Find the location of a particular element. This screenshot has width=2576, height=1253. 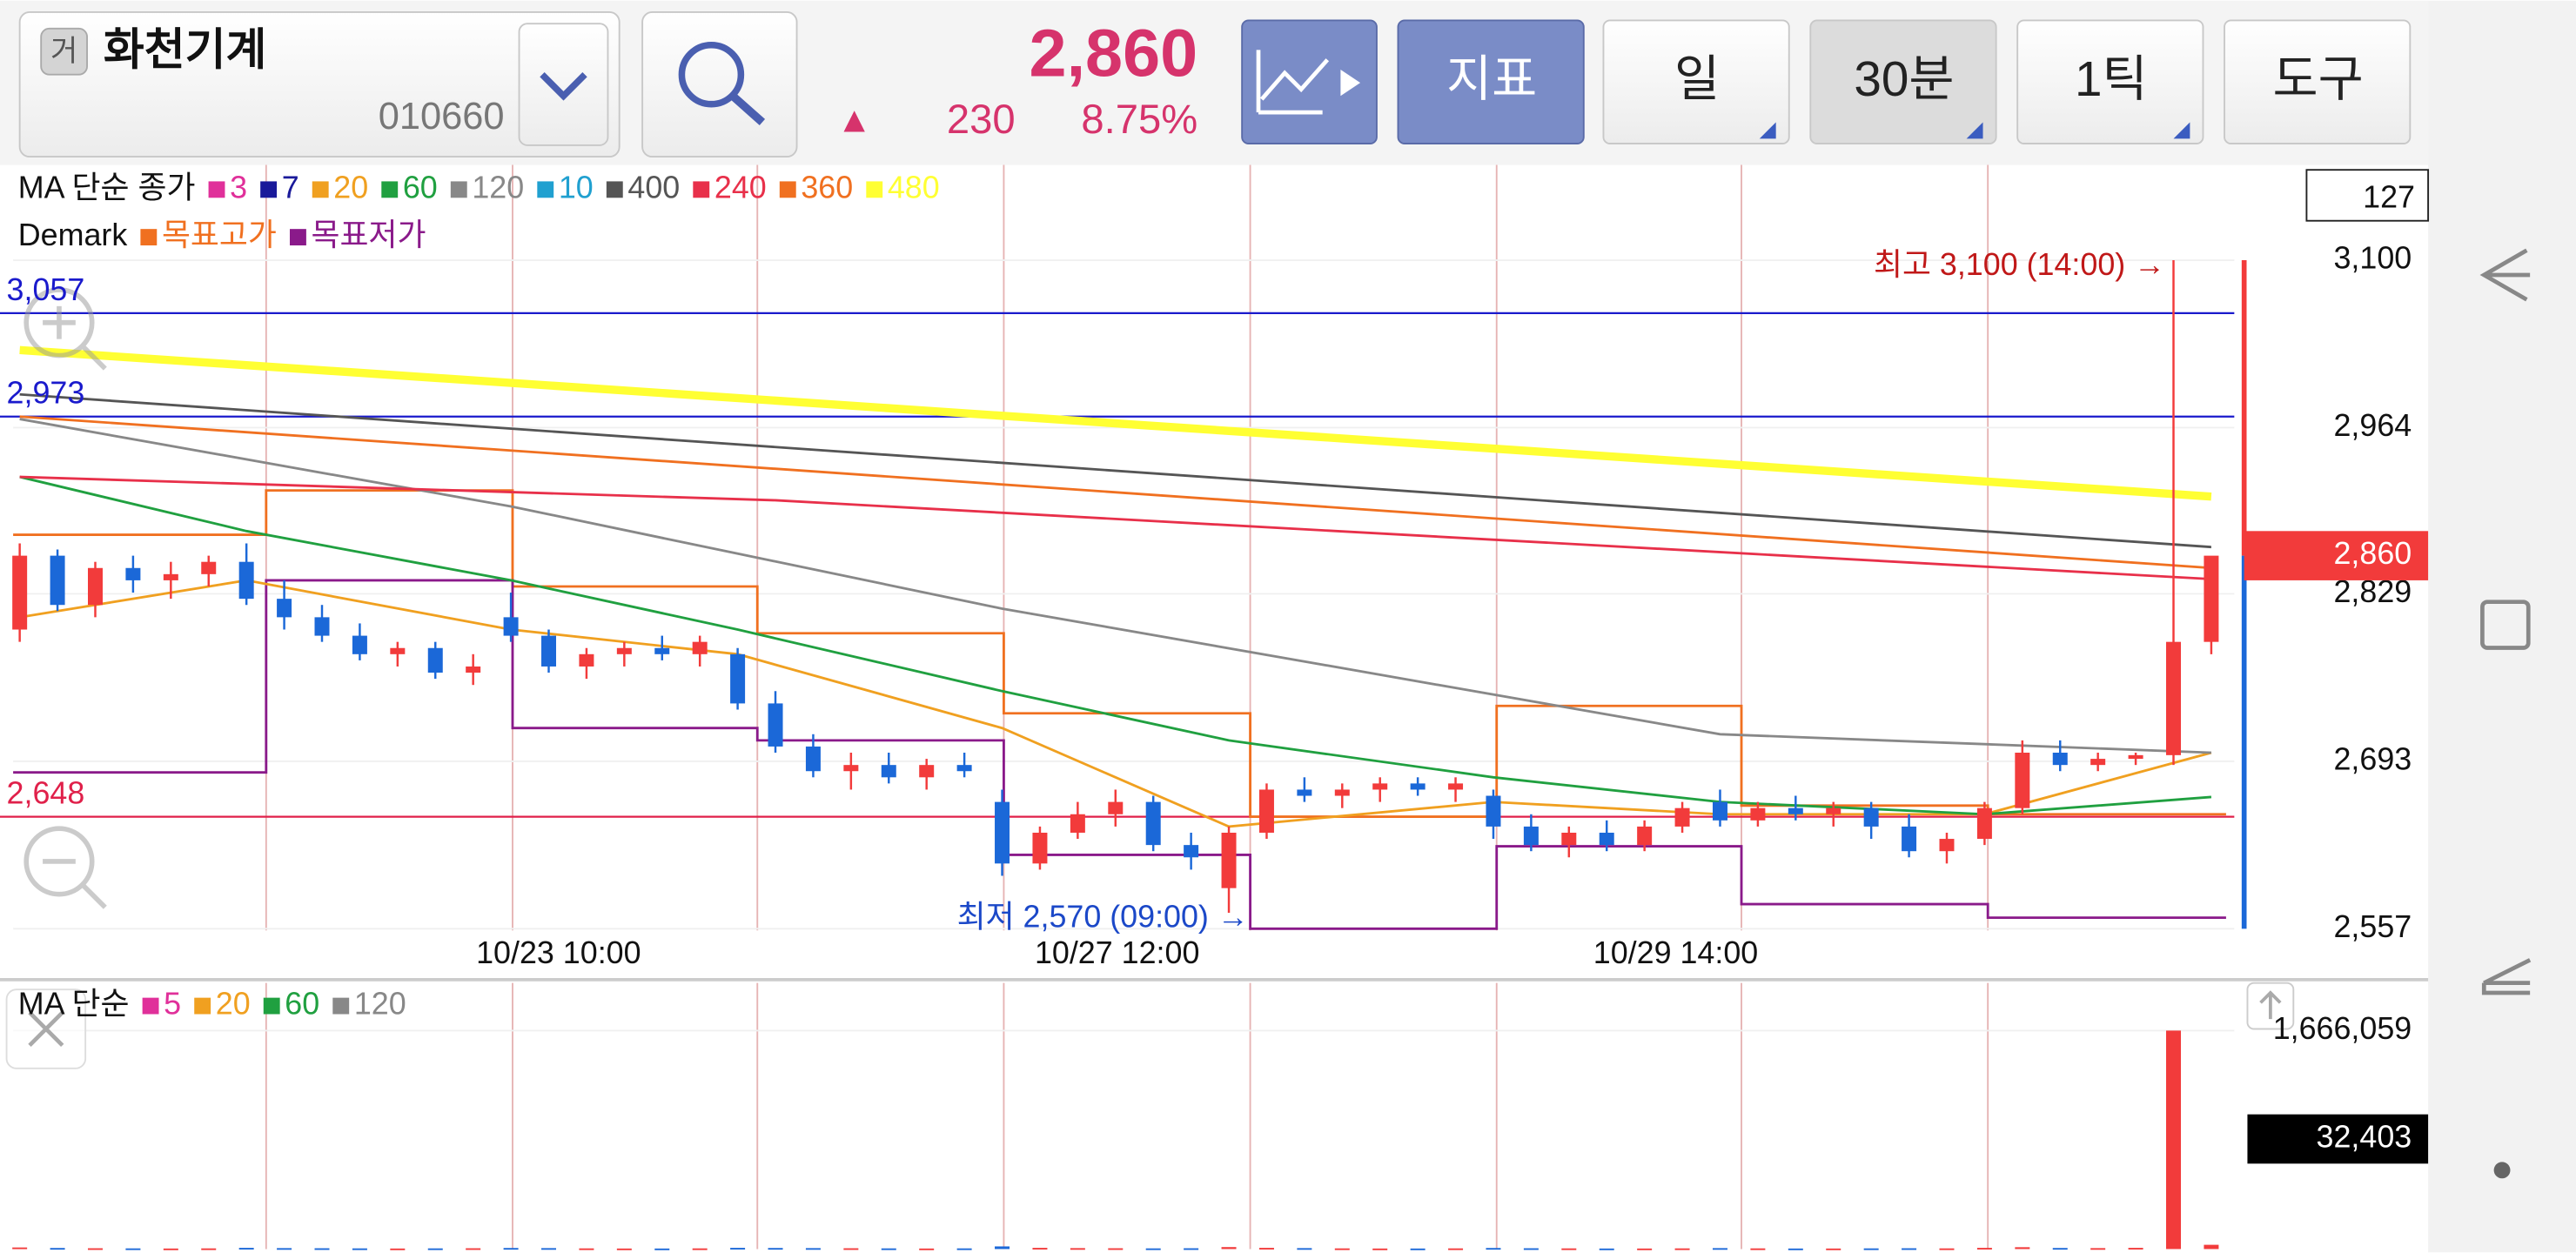

toolbar-button-label: 지표 is located at coordinates (1491, 79).